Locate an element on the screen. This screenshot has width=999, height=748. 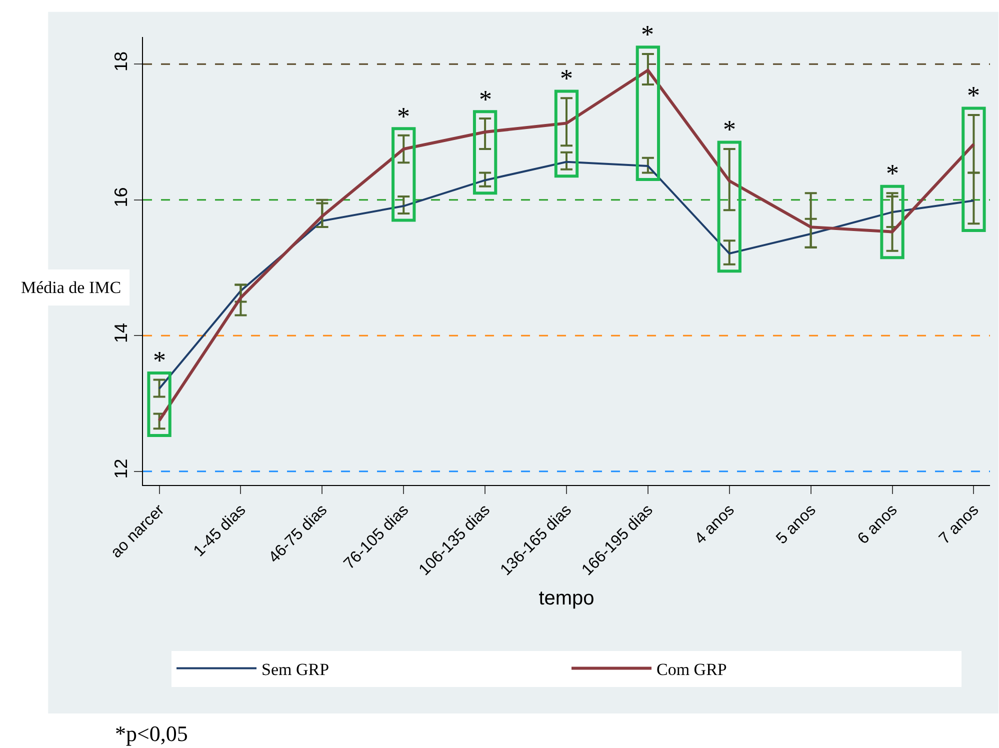
text: *p<0,05 is located at coordinates (151, 733).